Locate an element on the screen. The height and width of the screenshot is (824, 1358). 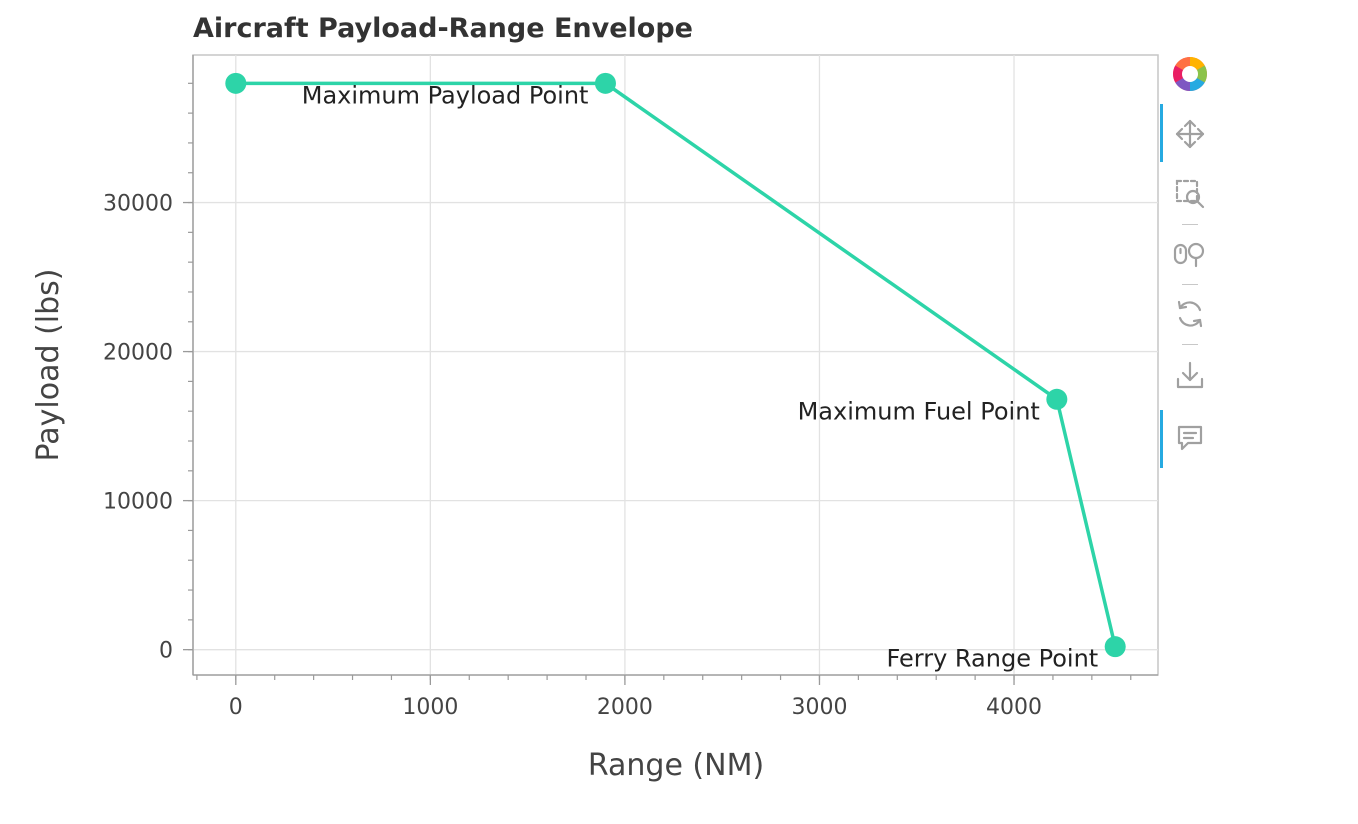
x-tick-label: 0 is located at coordinates (236, 707).